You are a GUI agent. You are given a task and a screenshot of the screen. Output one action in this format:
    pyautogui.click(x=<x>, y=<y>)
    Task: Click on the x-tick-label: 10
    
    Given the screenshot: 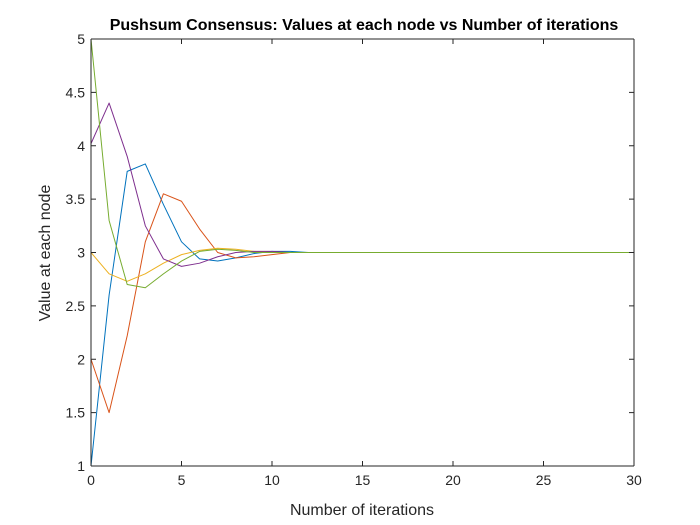 What is the action you would take?
    pyautogui.click(x=272, y=480)
    